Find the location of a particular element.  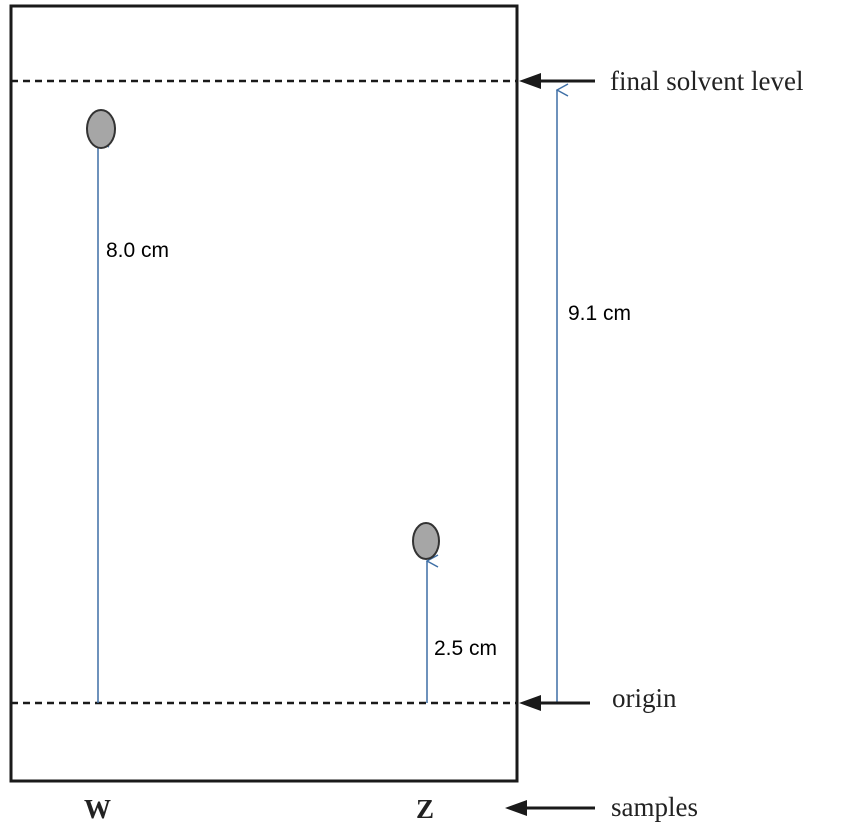

samples-label: samples is located at coordinates (654, 807).